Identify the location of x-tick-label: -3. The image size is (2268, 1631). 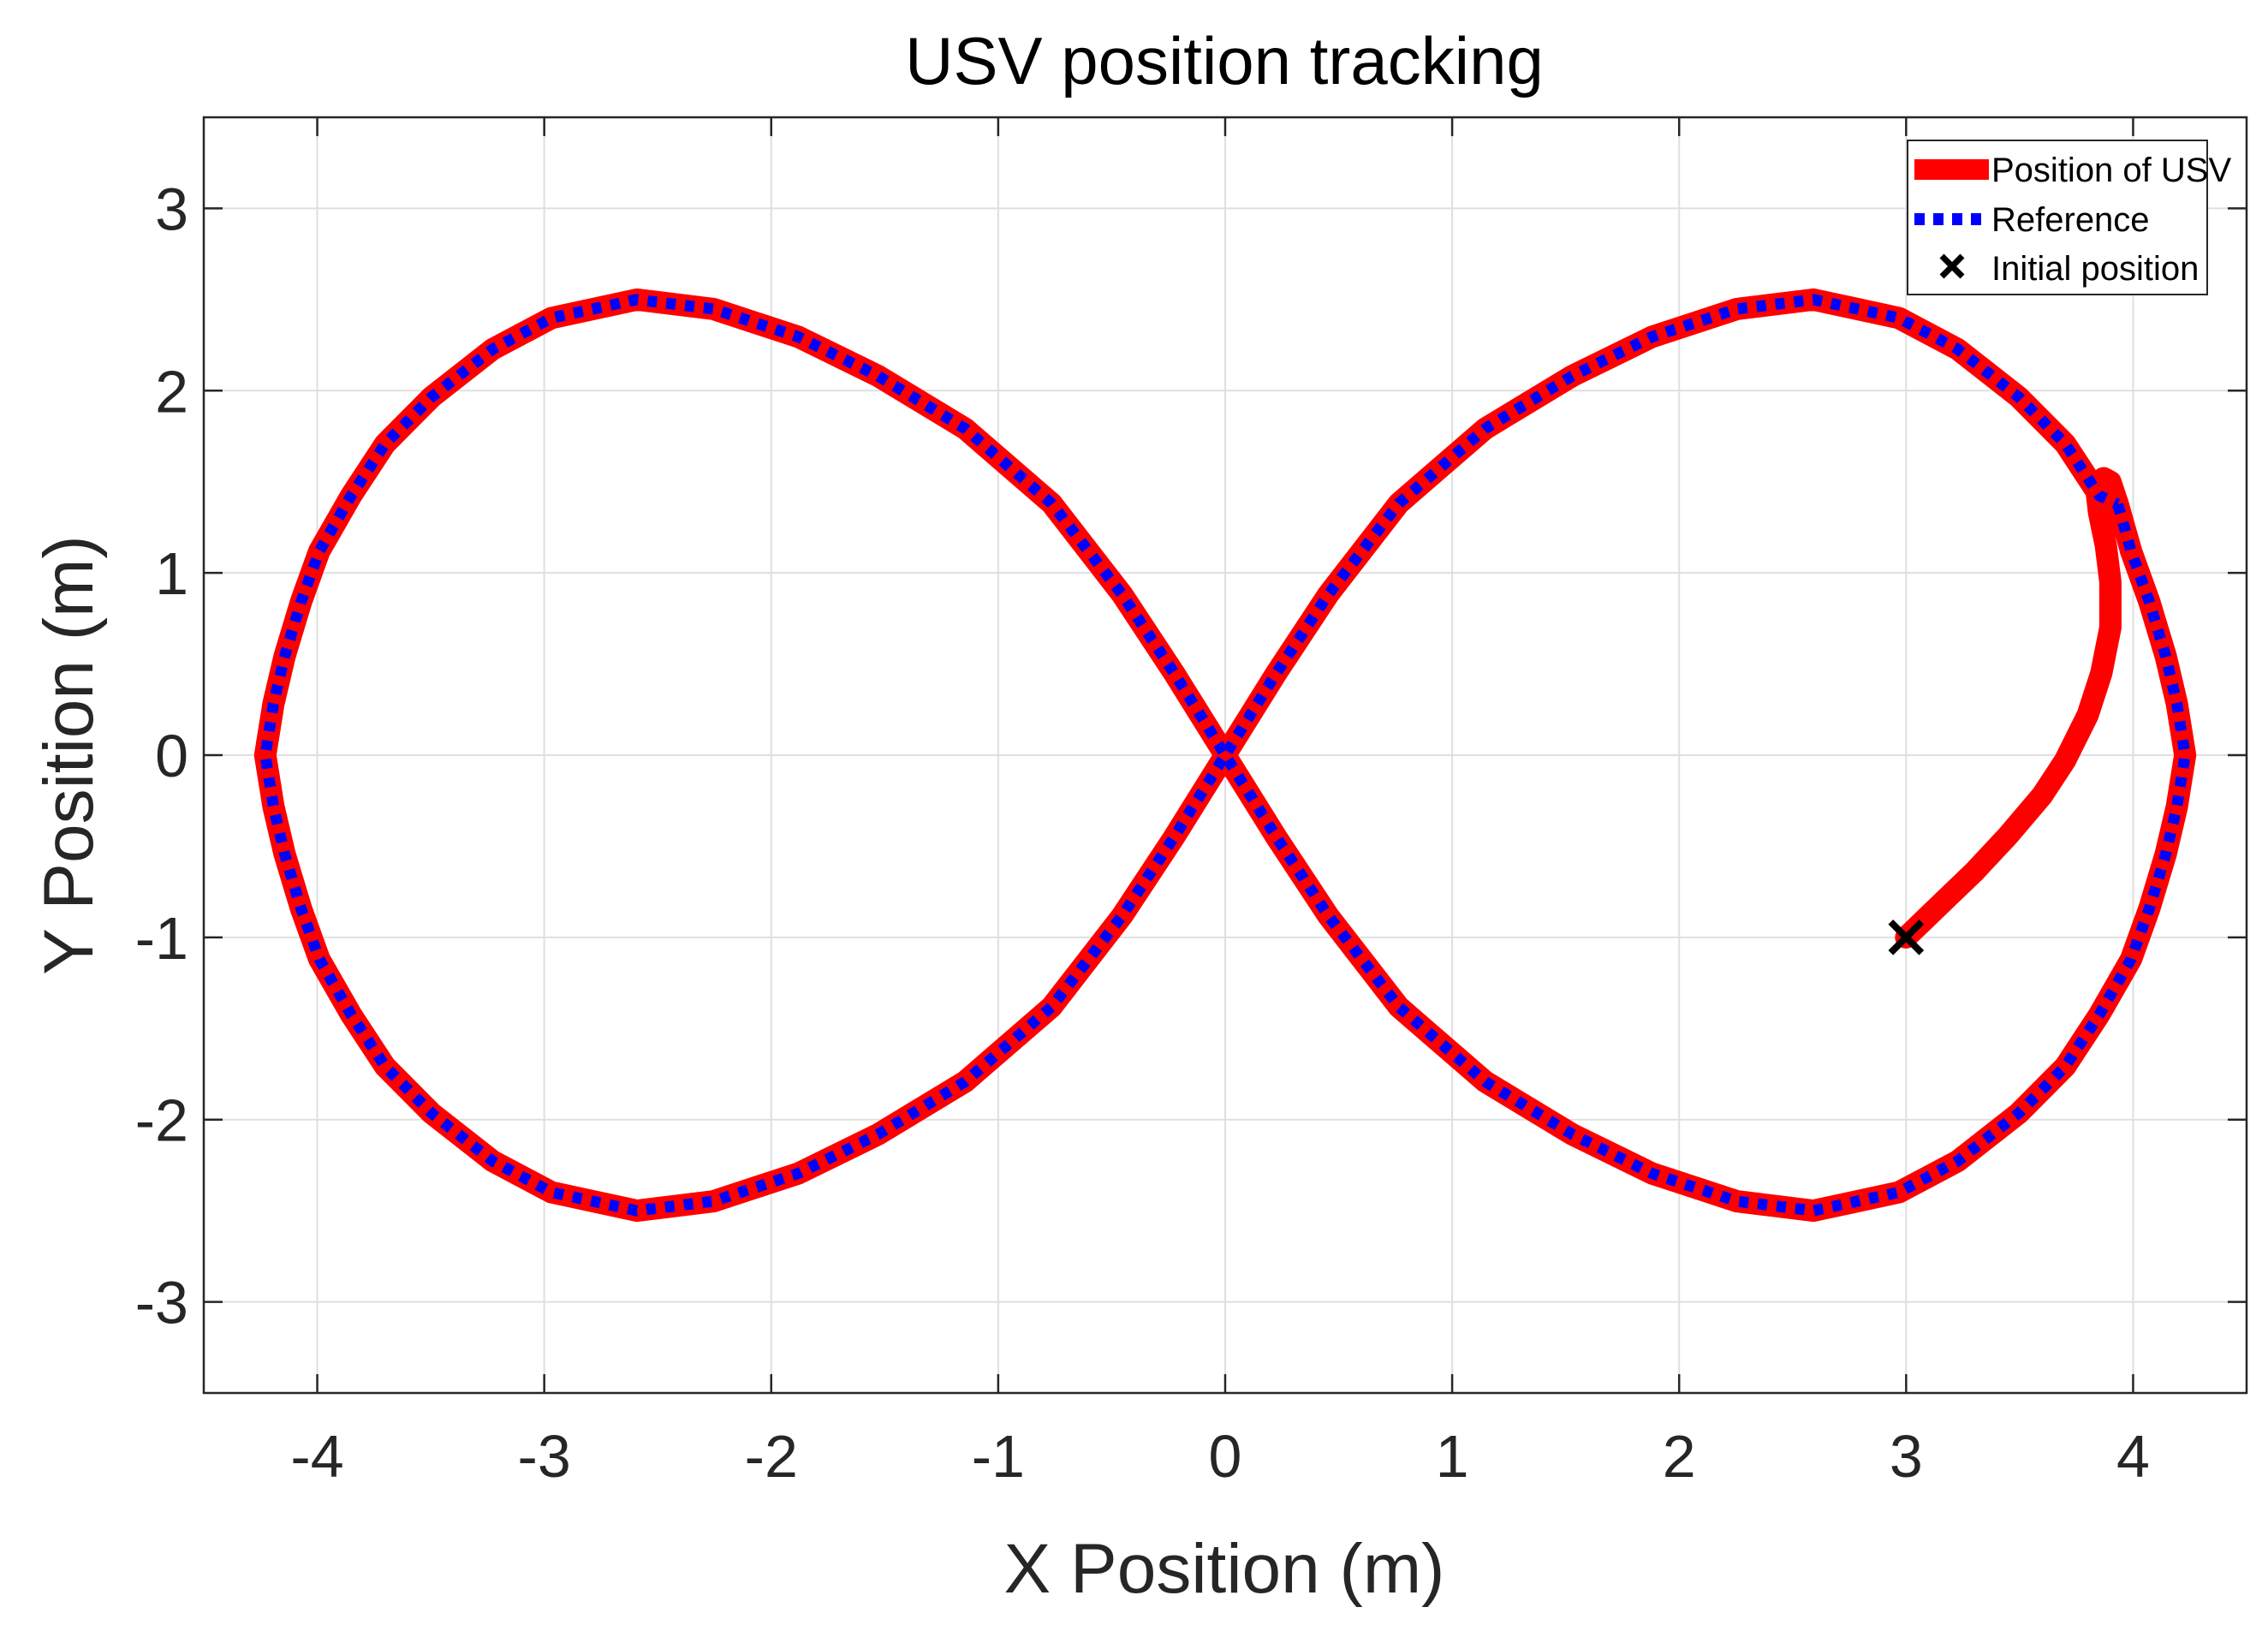
(544, 1456).